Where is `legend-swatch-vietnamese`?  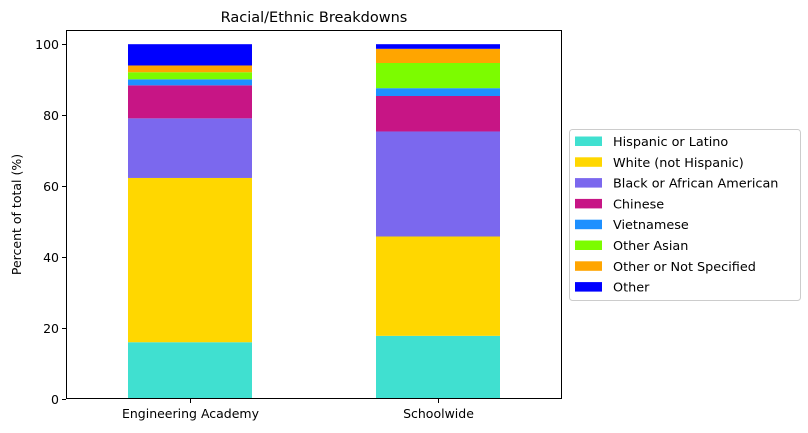
legend-swatch-vietnamese is located at coordinates (588, 224).